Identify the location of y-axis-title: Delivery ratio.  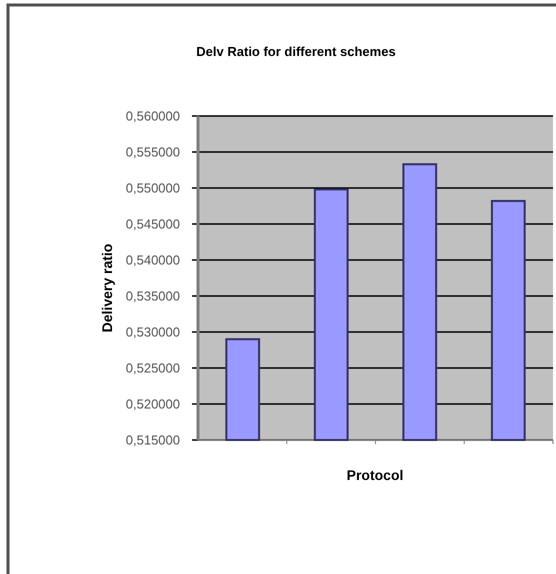
(107, 288).